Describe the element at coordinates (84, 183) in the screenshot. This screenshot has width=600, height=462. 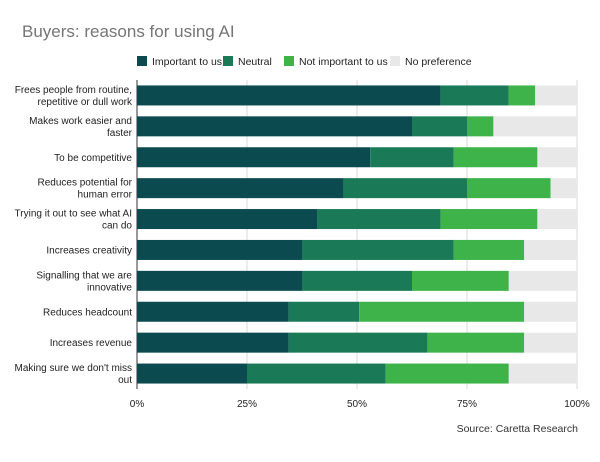
I see `category-label: Reduces potential for` at that location.